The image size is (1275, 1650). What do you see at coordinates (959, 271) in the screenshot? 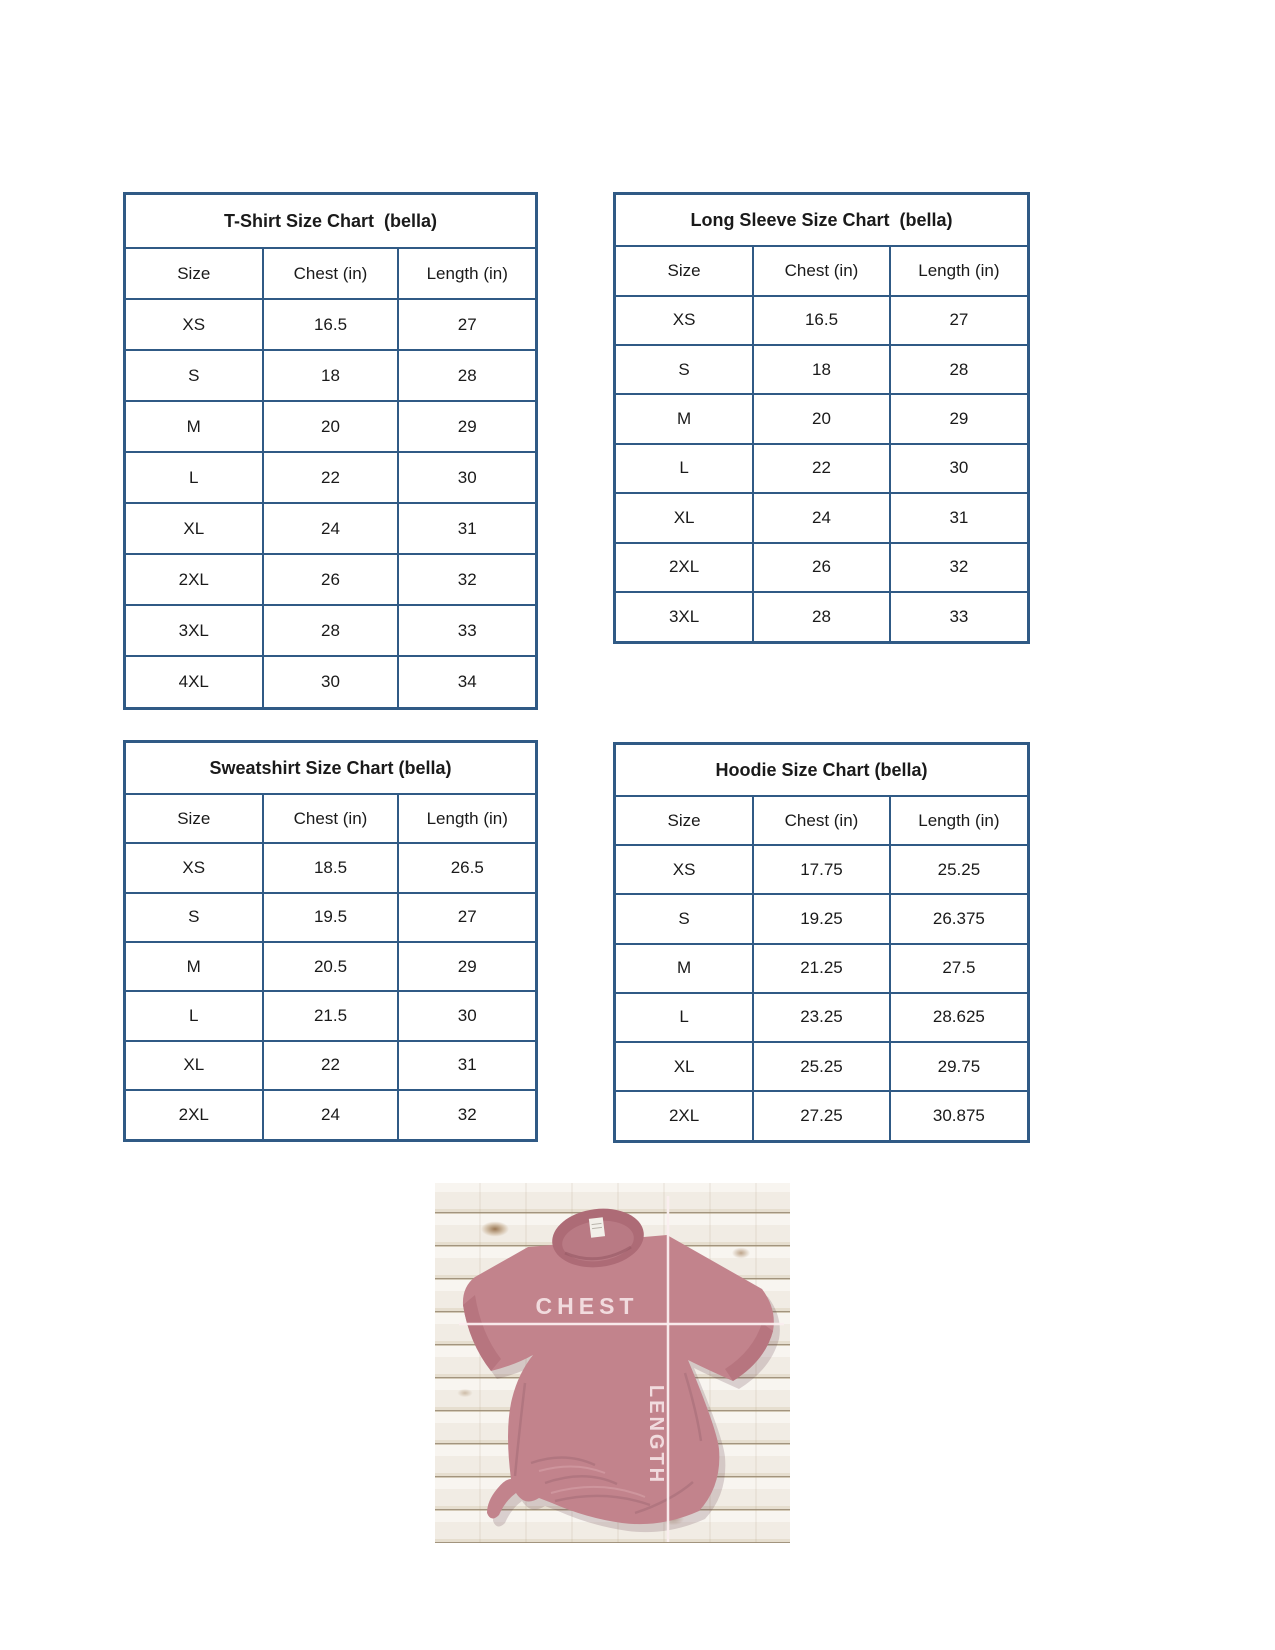
I see `longsleeve-header-length: Length (in)` at bounding box center [959, 271].